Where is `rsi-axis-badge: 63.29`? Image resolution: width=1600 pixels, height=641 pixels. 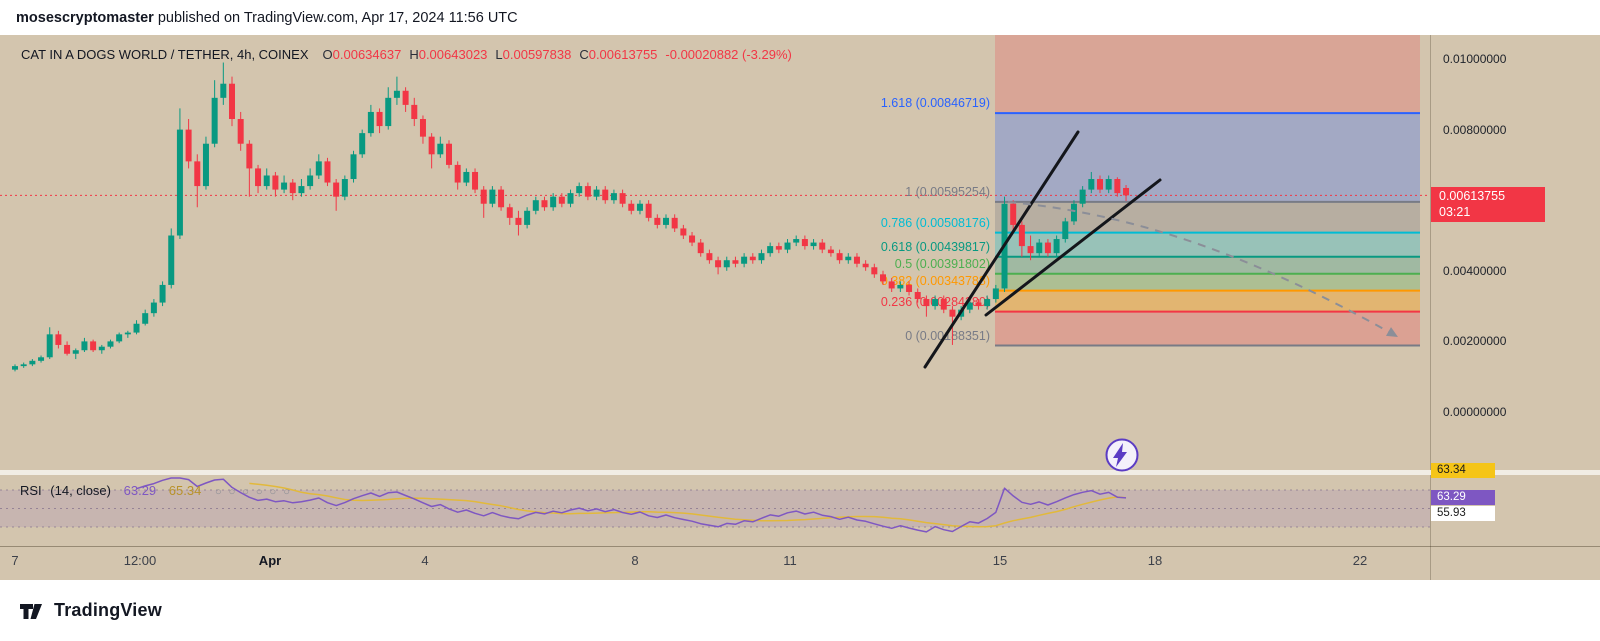
rsi-axis-badge: 63.29 is located at coordinates (1463, 497).